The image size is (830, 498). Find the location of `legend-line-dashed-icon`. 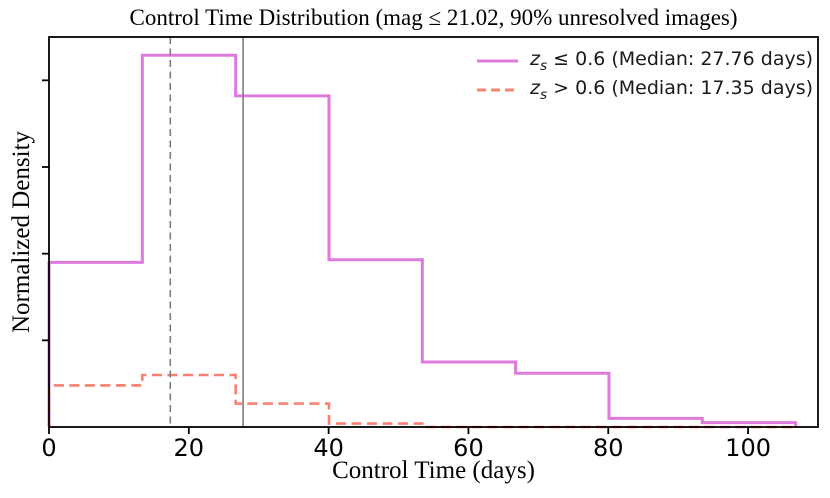

legend-line-dashed-icon is located at coordinates (497, 90).